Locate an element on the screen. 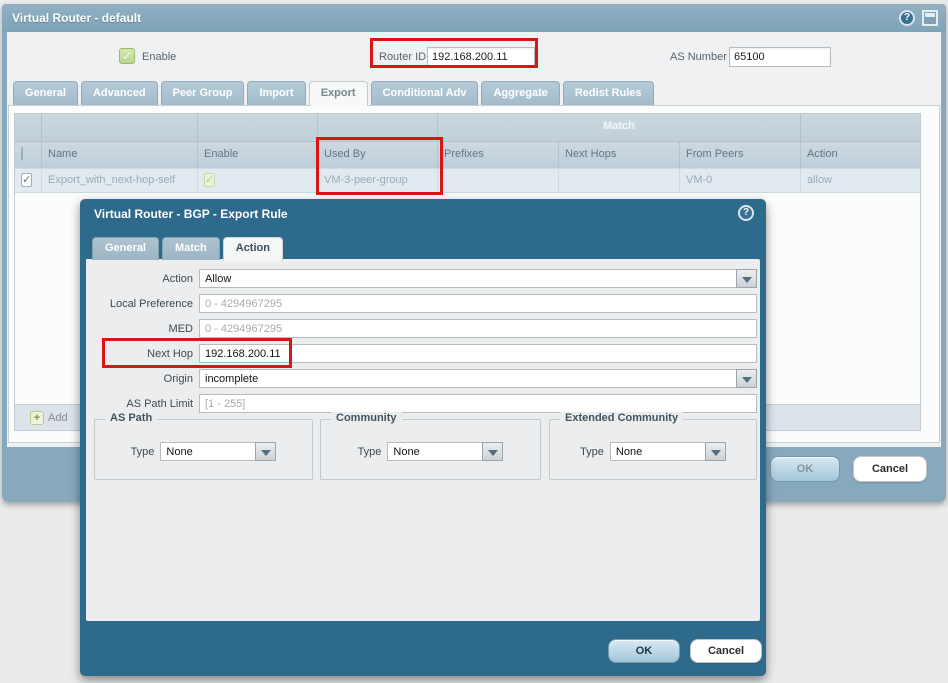 This screenshot has height=683, width=948. extended-community-type-dropdown-trigger is located at coordinates (715, 451).